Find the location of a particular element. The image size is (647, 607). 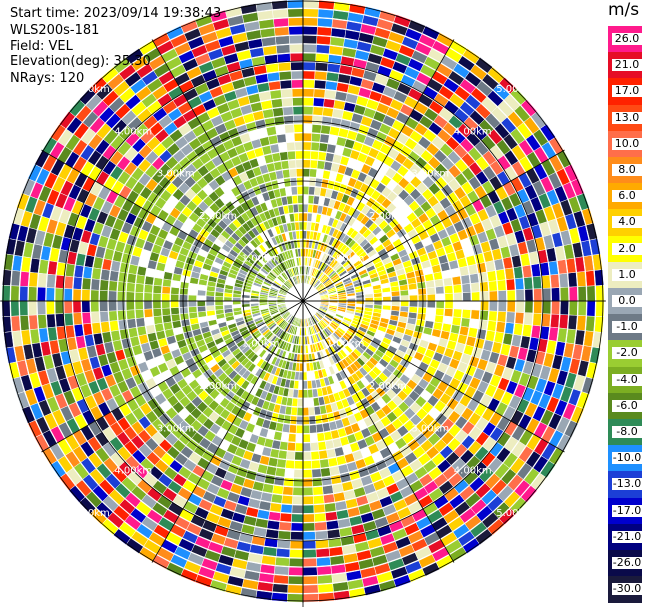

field-text: Field: VEL is located at coordinates (41, 46).